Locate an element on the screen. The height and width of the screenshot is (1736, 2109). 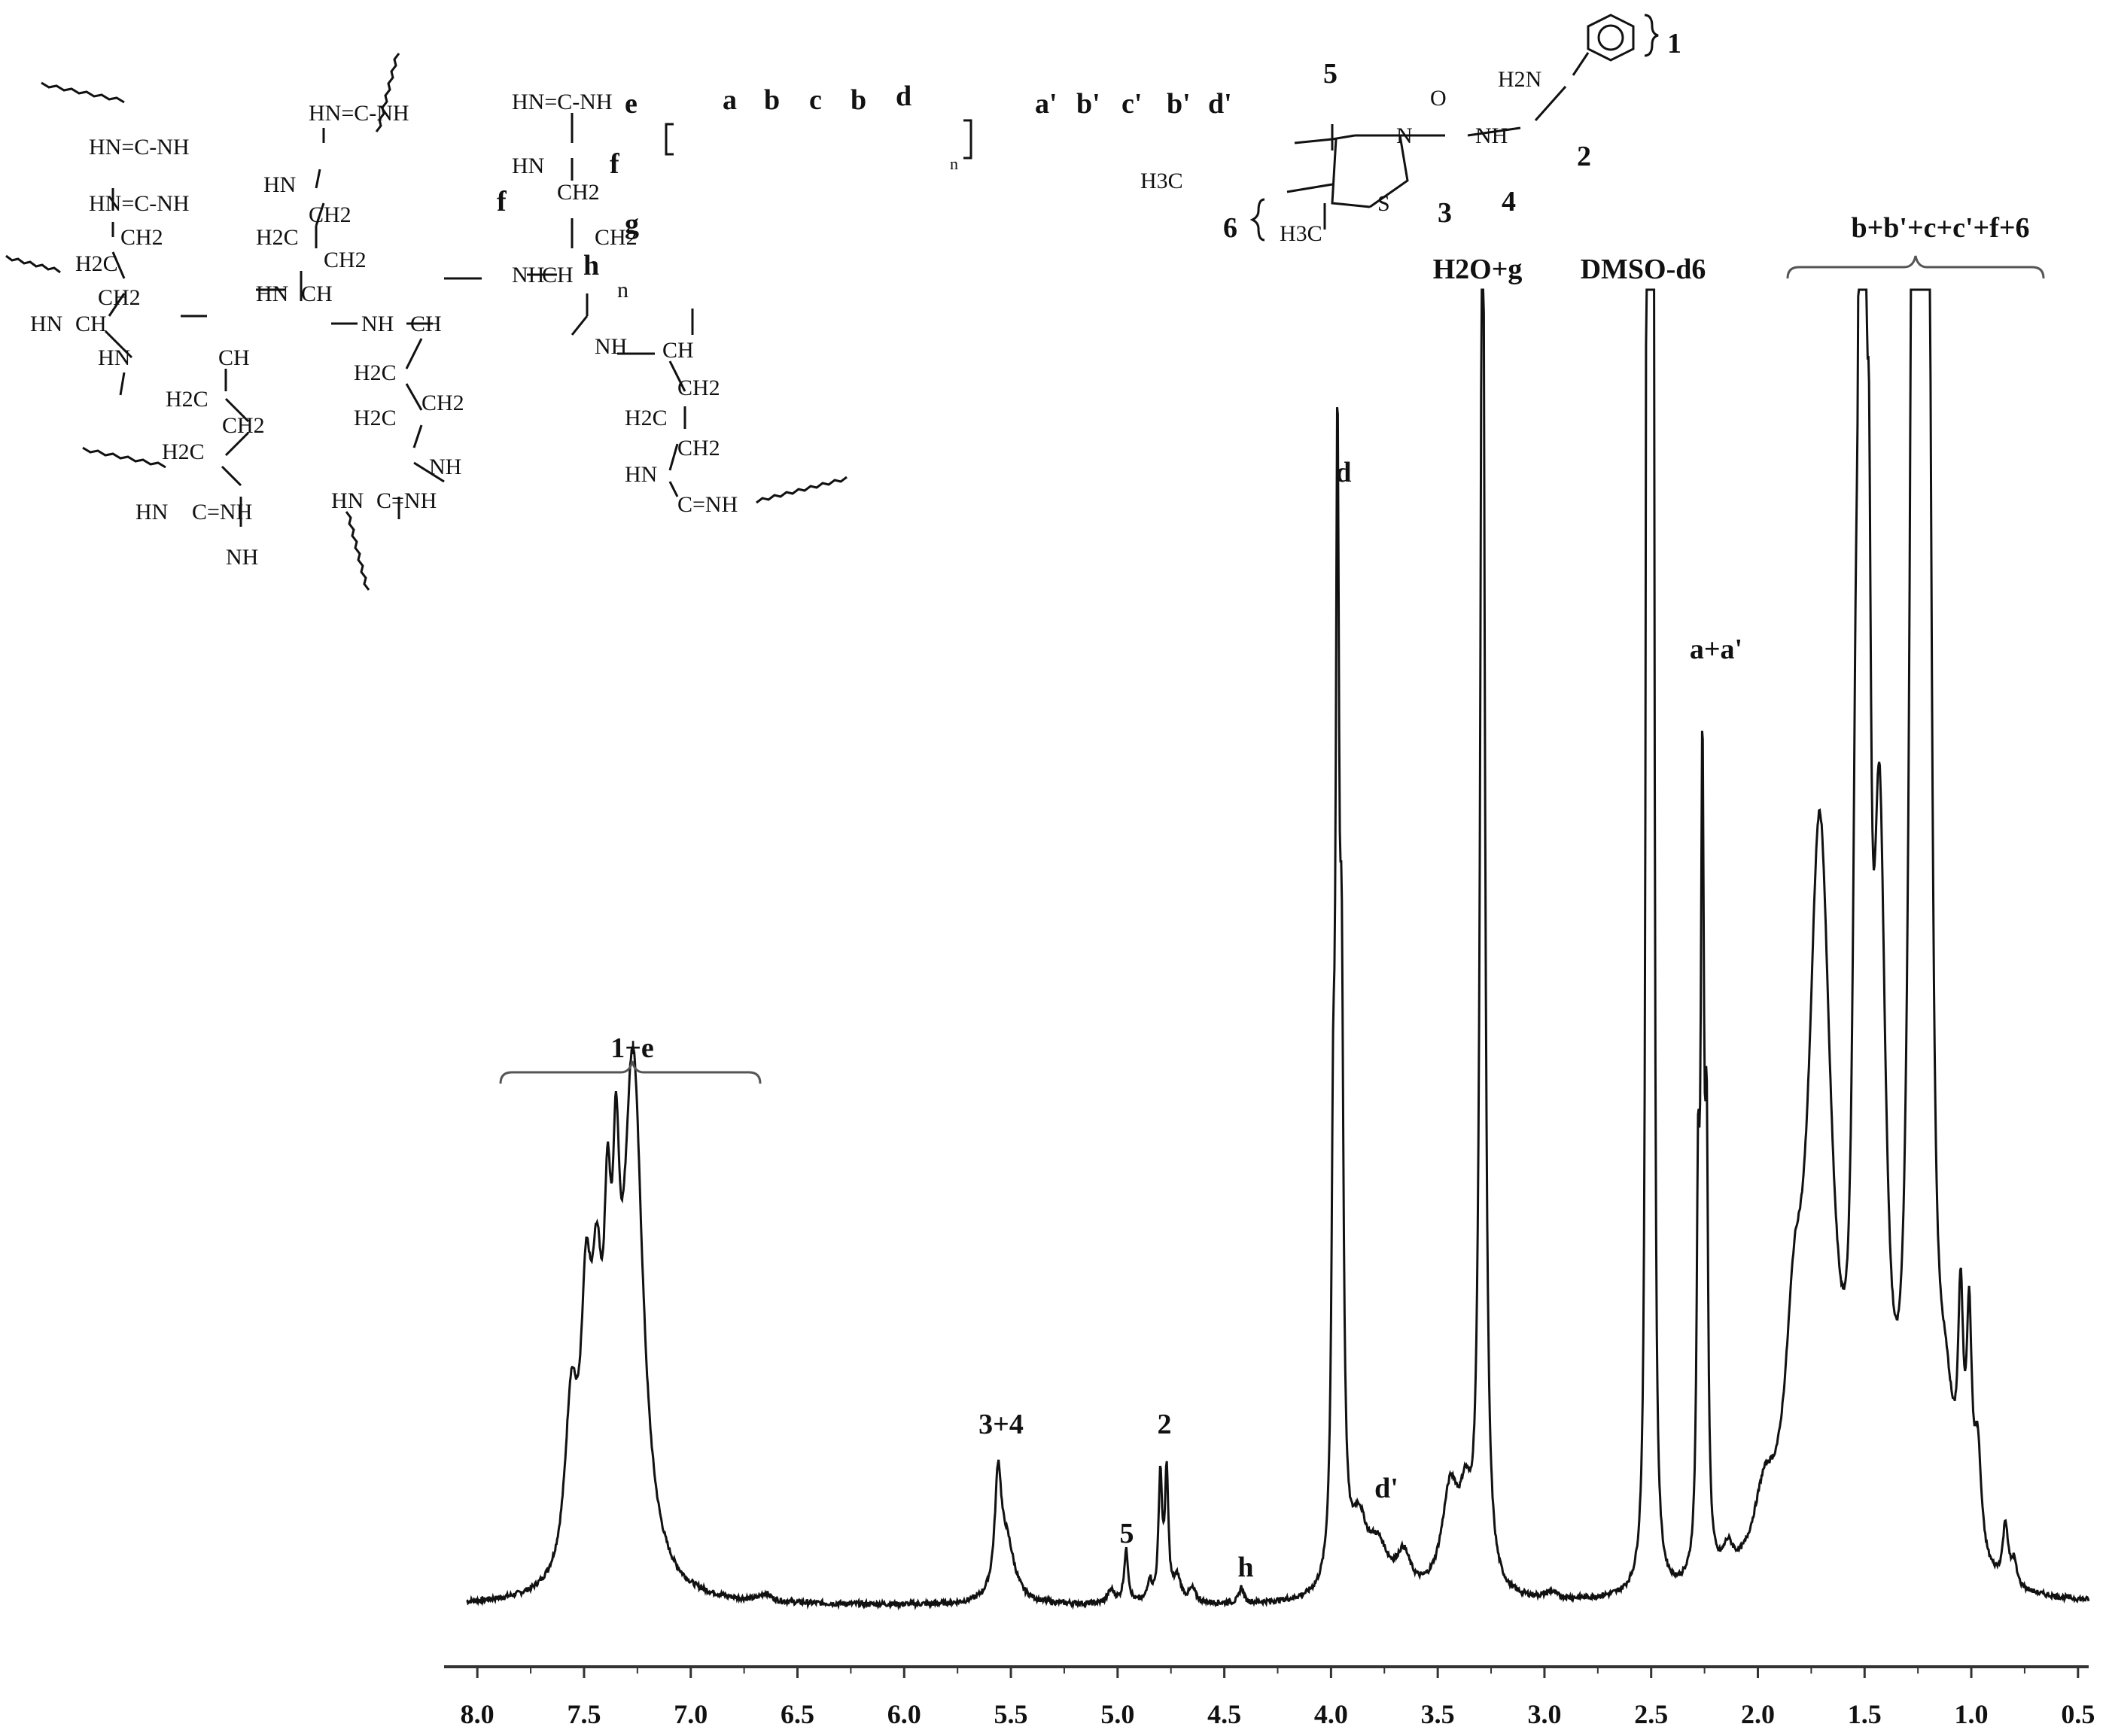
marker-2: 2 is located at coordinates (1584, 156).